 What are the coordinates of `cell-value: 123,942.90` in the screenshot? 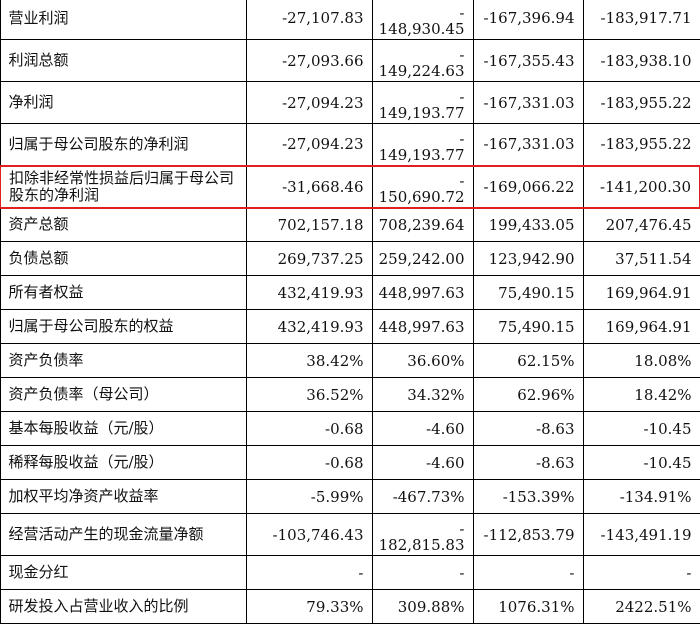 It's located at (528, 258).